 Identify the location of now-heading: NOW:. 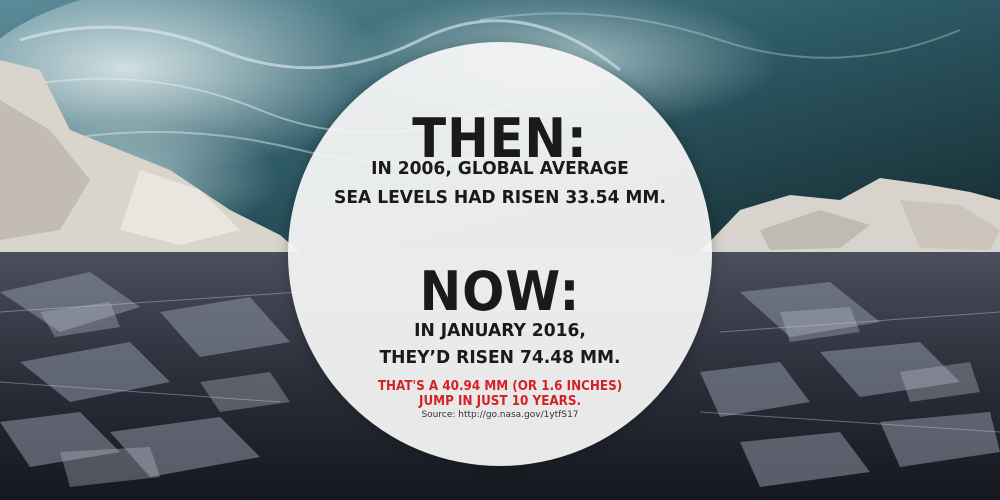
(500, 291).